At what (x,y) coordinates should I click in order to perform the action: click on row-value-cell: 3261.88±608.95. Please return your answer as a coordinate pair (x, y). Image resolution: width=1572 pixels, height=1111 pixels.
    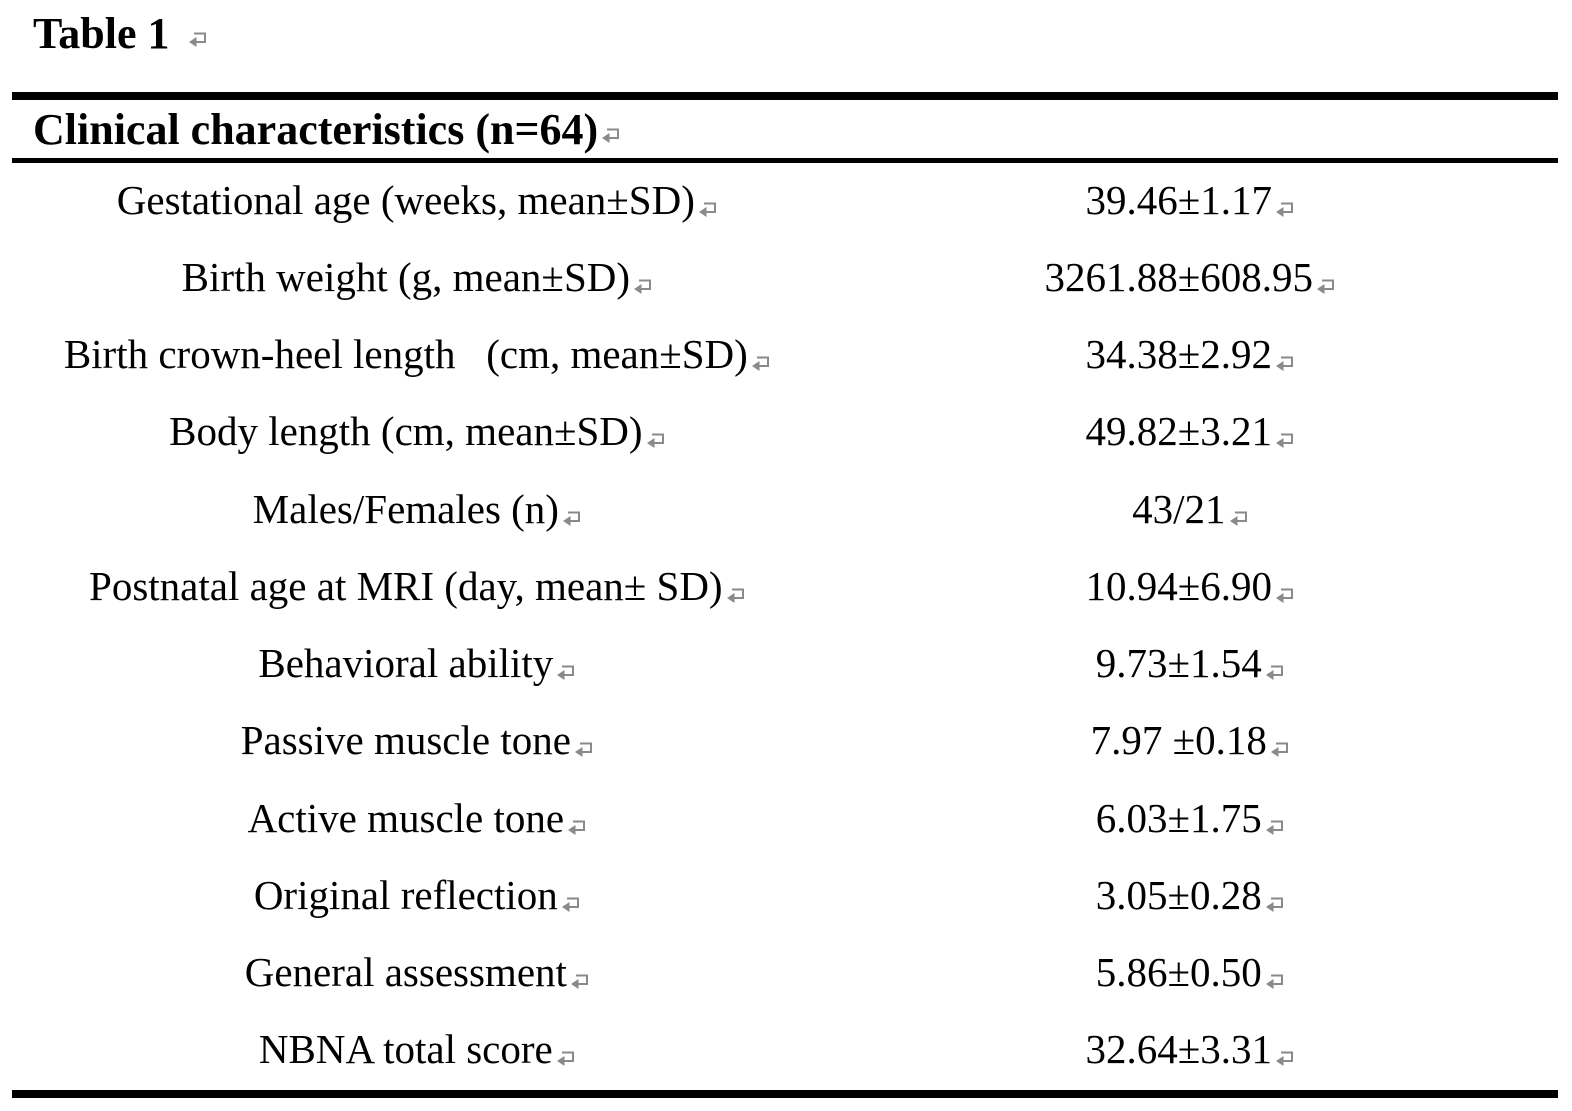
    Looking at the image, I should click on (1191, 279).